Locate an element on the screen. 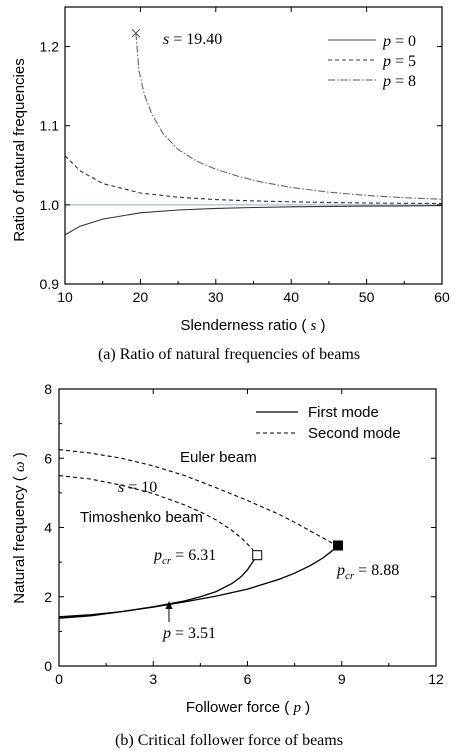 This screenshot has width=458, height=756. legend-a-label-p0: p = 0 is located at coordinates (399, 41).